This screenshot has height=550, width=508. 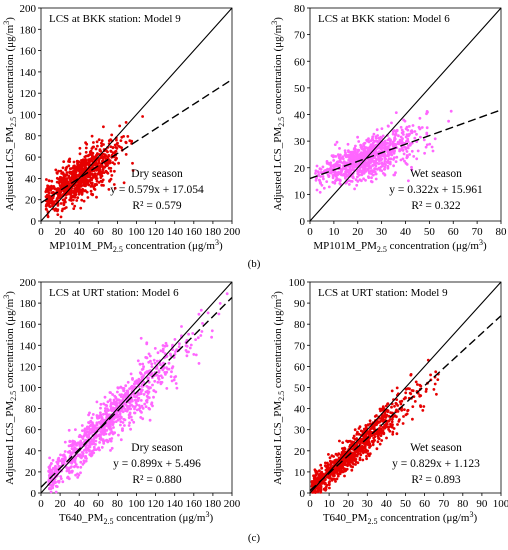 What do you see at coordinates (300, 142) in the screenshot?
I see `y-tick-label: 30` at bounding box center [300, 142].